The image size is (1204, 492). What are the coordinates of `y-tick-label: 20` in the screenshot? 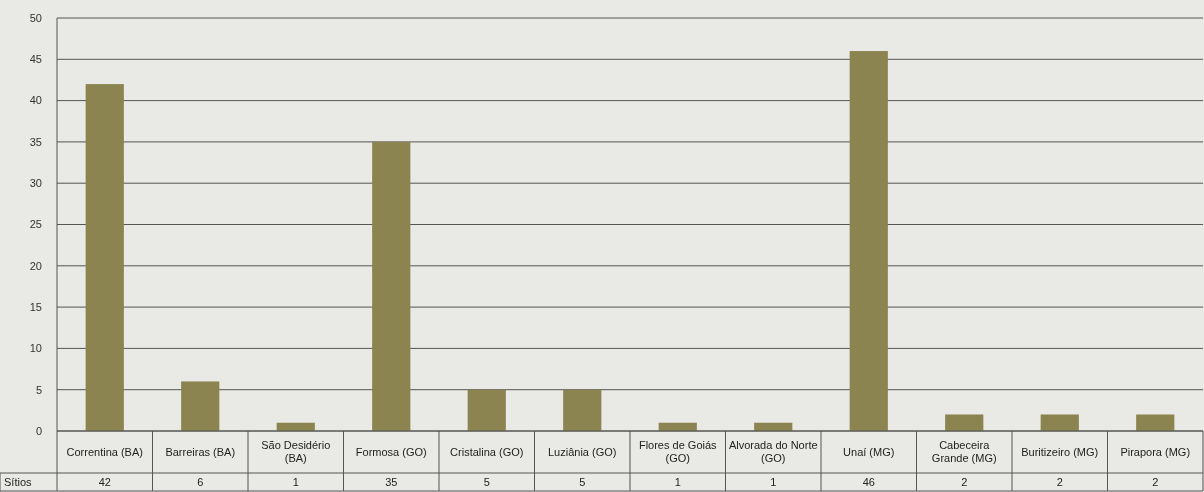 It's located at (35, 265).